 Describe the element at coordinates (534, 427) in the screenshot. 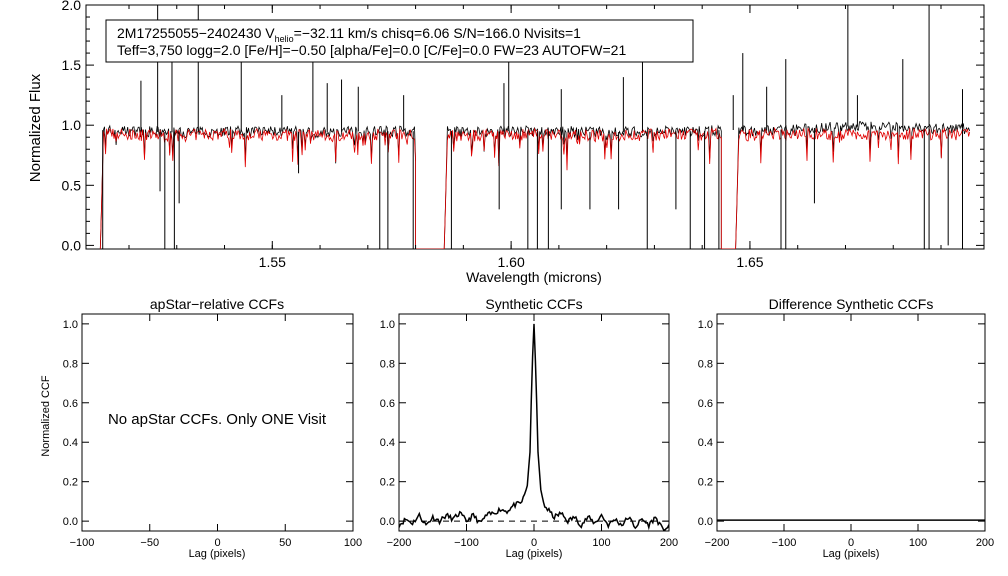

I see `synthetic-ccf-curve` at that location.